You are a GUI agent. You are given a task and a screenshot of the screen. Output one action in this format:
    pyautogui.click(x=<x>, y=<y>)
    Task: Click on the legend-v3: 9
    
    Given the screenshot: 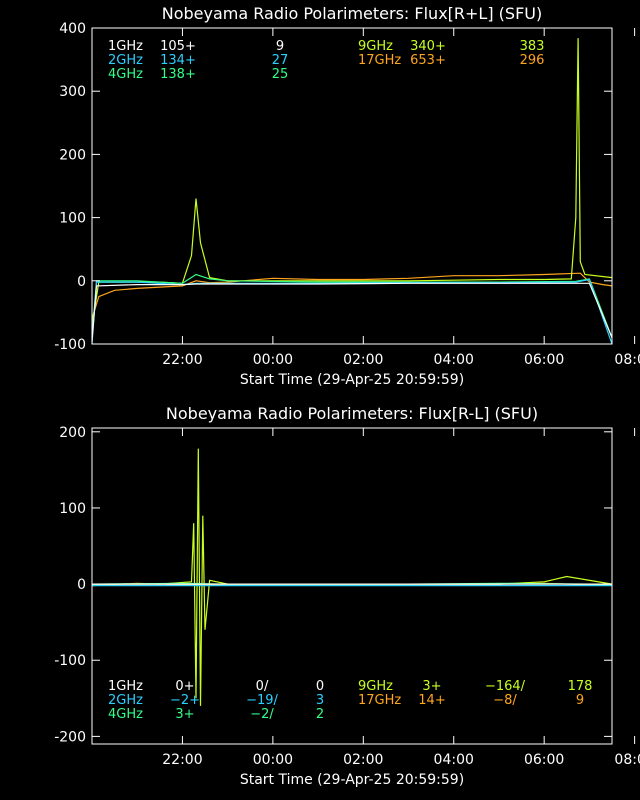 What is the action you would take?
    pyautogui.click(x=580, y=700)
    